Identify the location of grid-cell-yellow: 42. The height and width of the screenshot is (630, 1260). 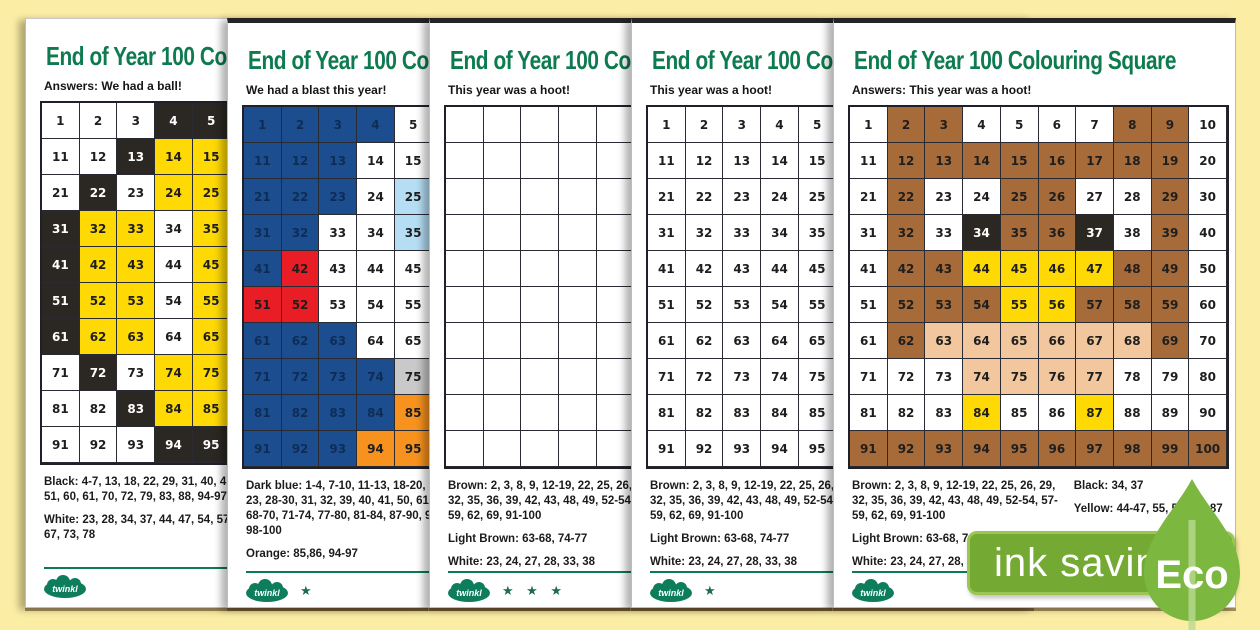
(98, 265).